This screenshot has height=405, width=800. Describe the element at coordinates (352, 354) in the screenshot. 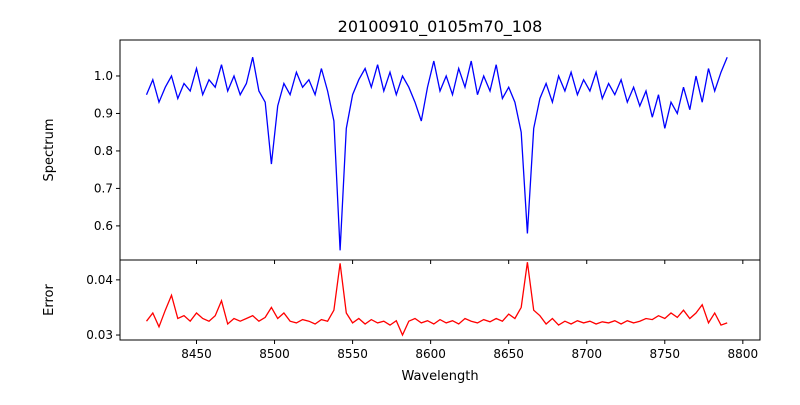

I see `x-tick-label: 8550` at that location.